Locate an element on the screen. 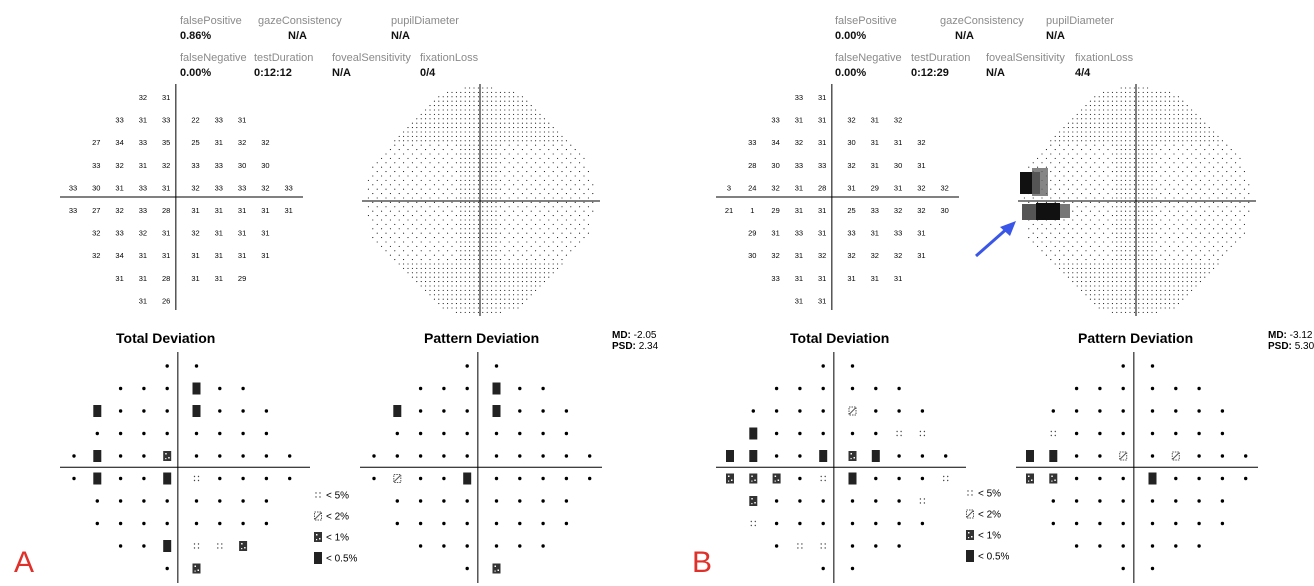 Image resolution: width=1314 pixels, height=586 pixels. threshold-value: 3 is located at coordinates (729, 187).